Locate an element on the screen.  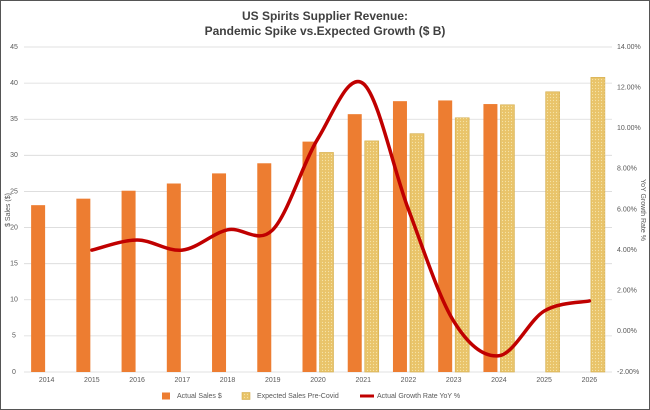
x-tick-label: 2014 is located at coordinates (47, 380).